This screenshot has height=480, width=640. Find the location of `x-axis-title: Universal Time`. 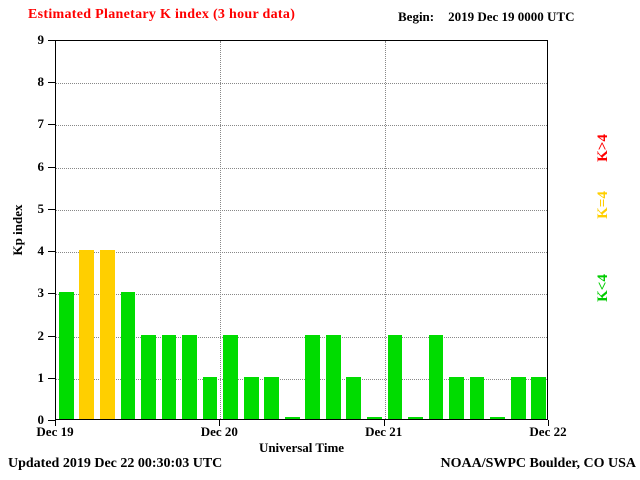

x-axis-title: Universal Time is located at coordinates (301, 447).